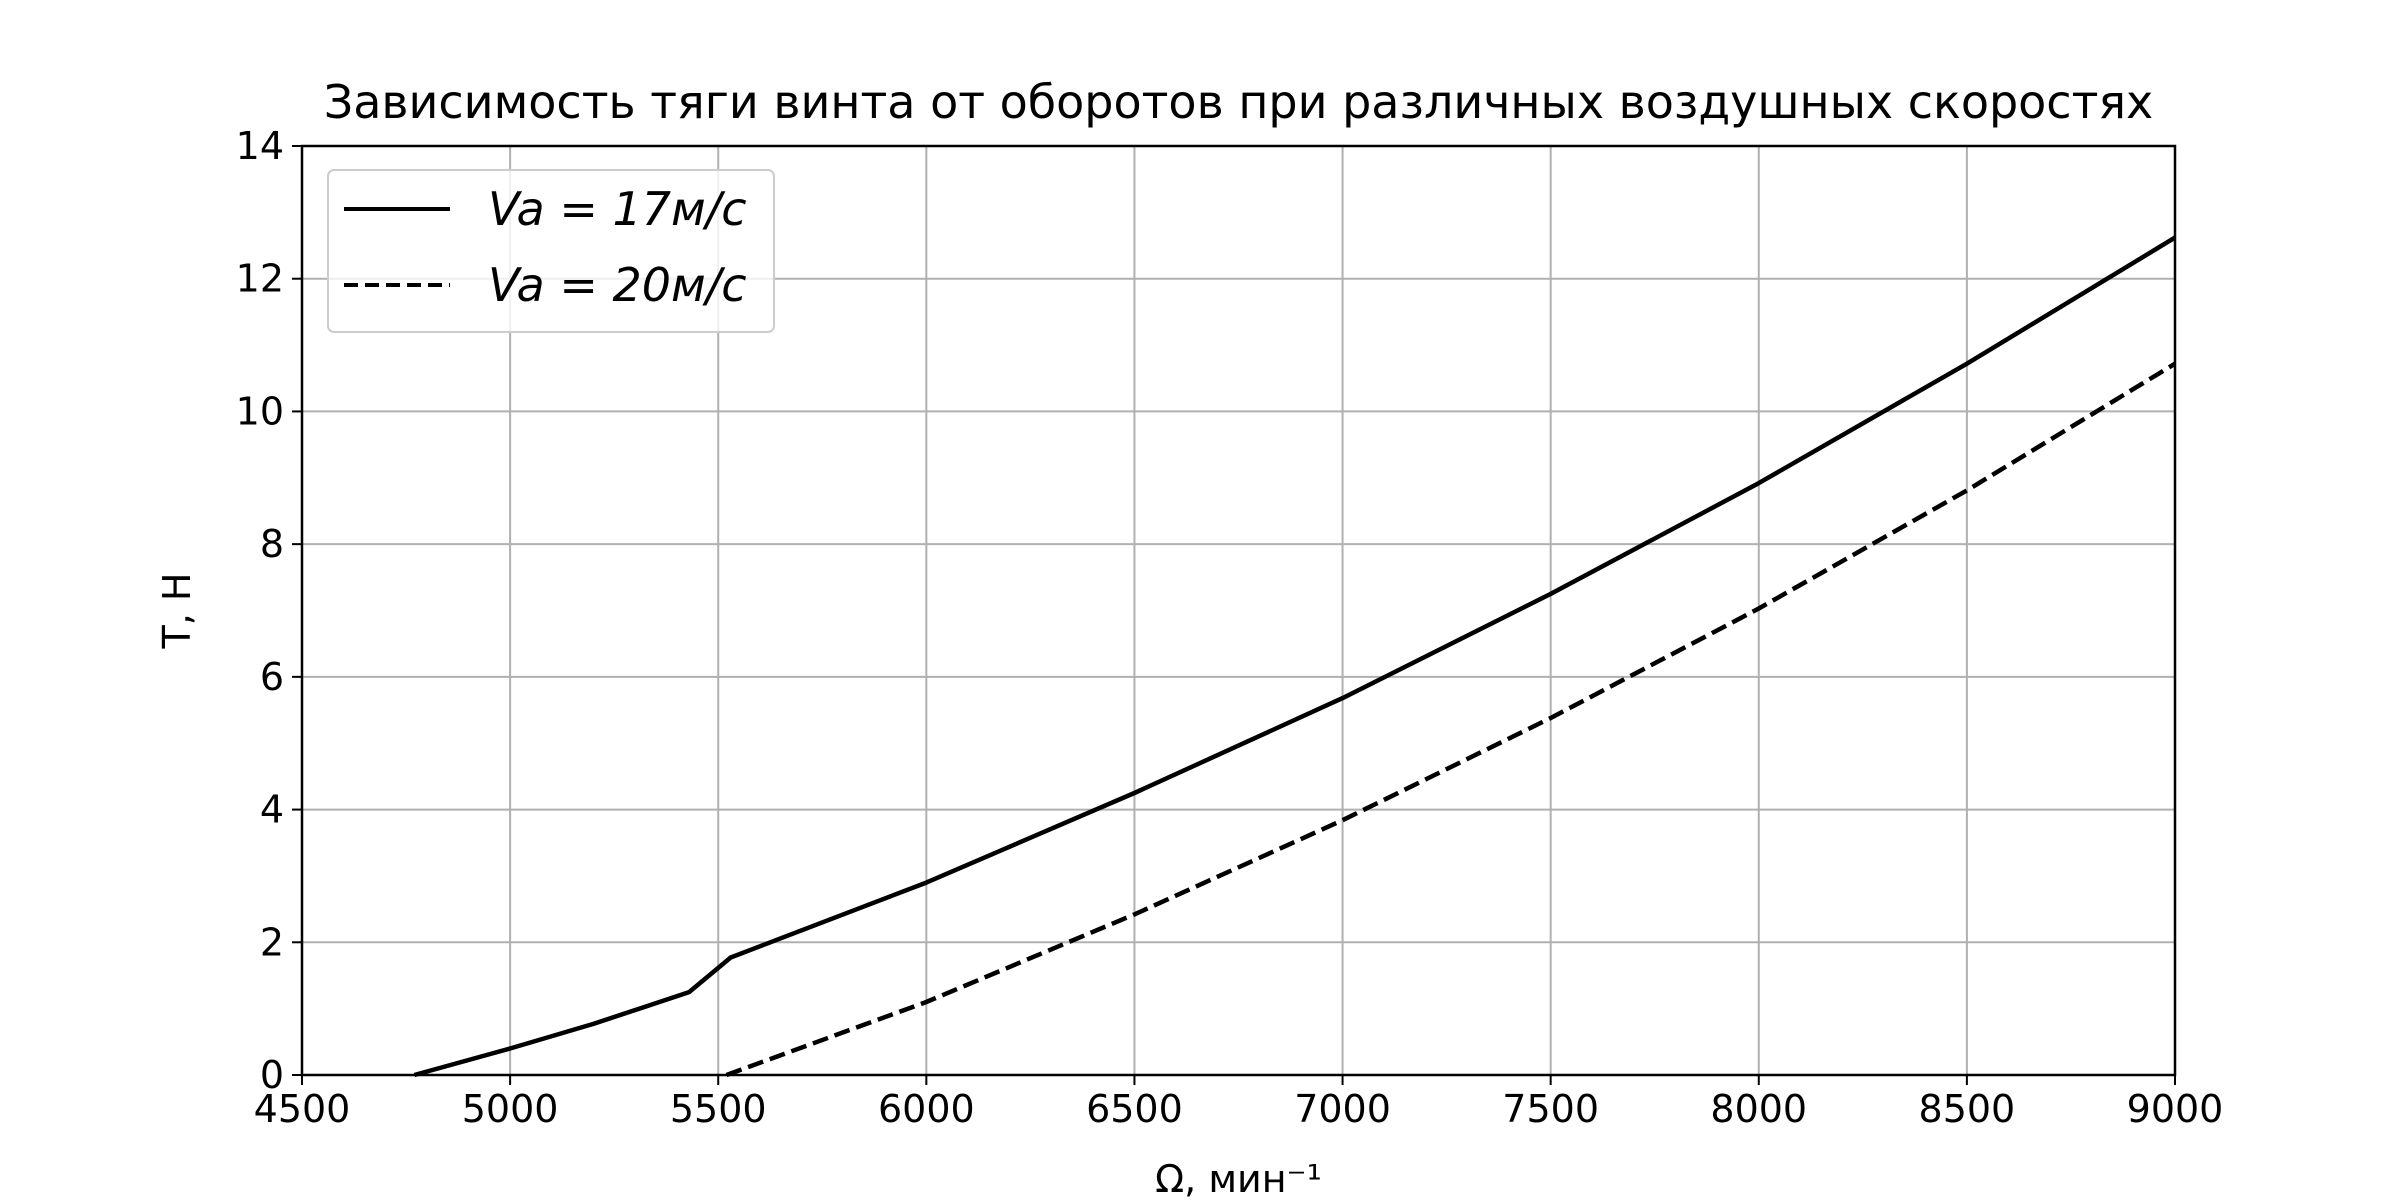  I want to click on y-tick-label: 14, so click(260, 146).